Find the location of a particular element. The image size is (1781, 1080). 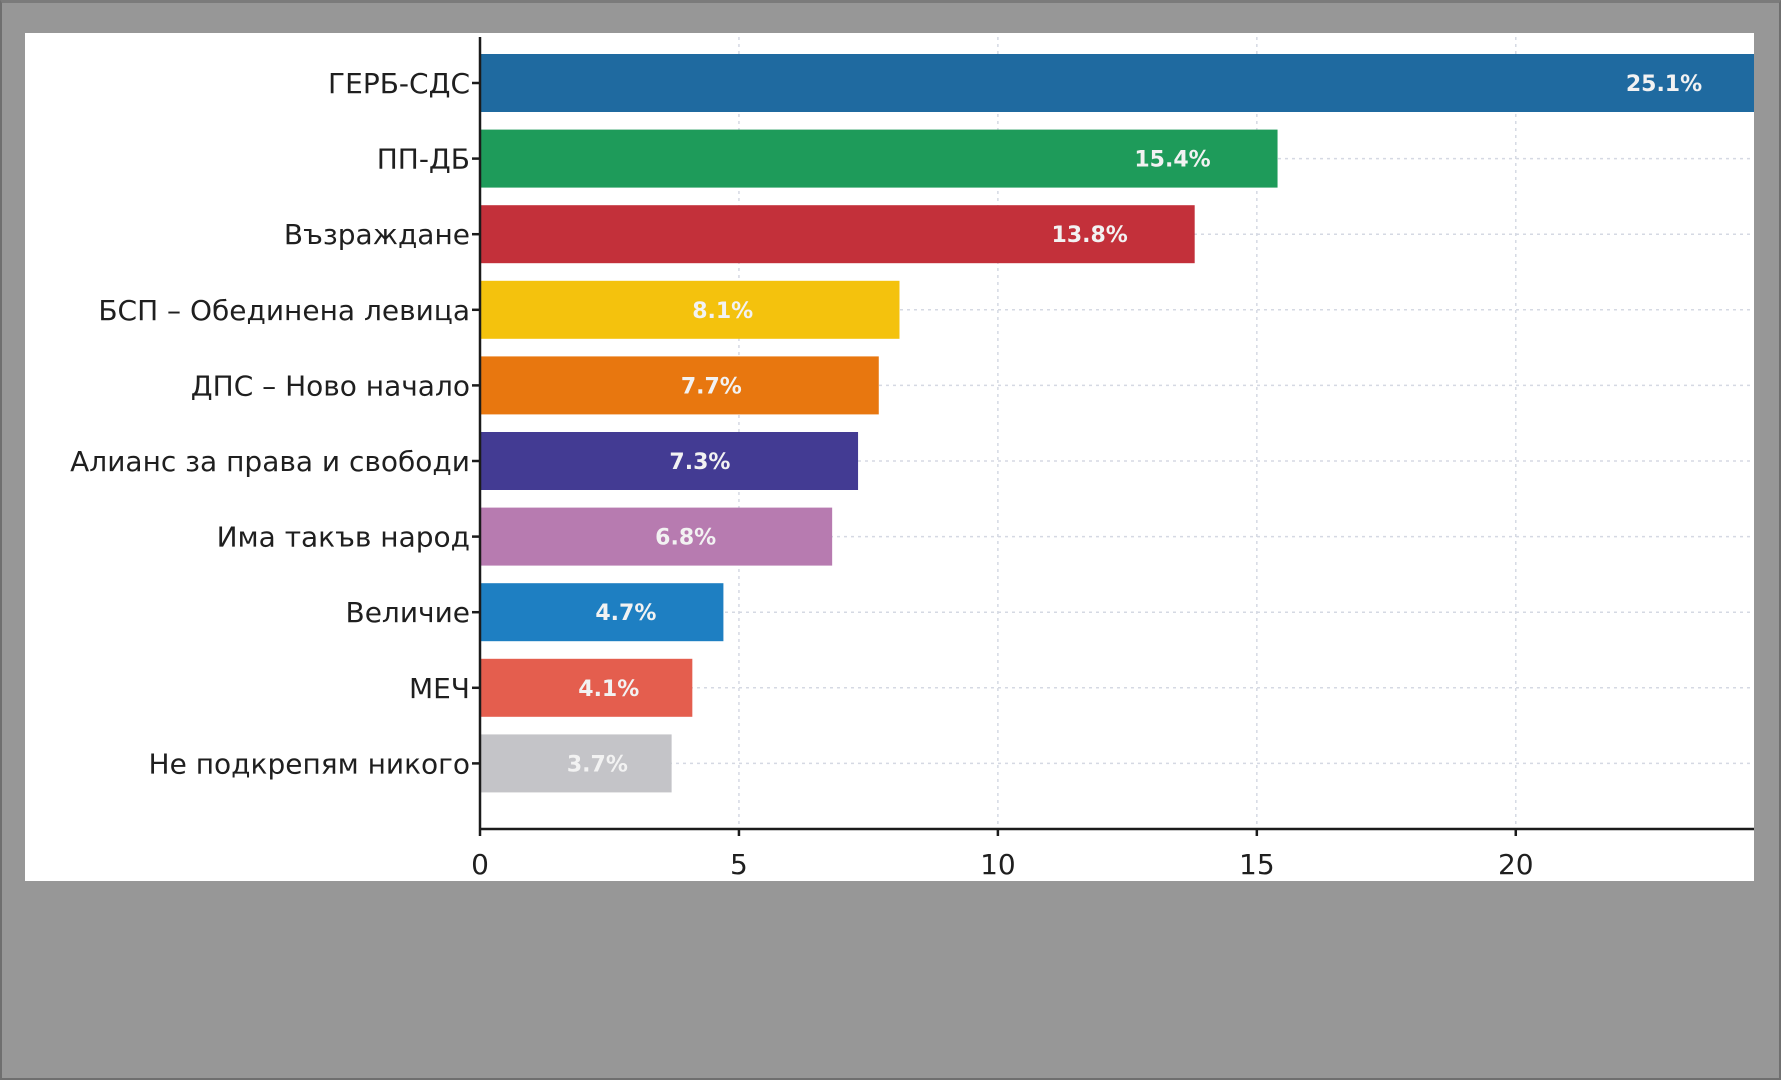

category-label: ПП-ДБ is located at coordinates (423, 159).